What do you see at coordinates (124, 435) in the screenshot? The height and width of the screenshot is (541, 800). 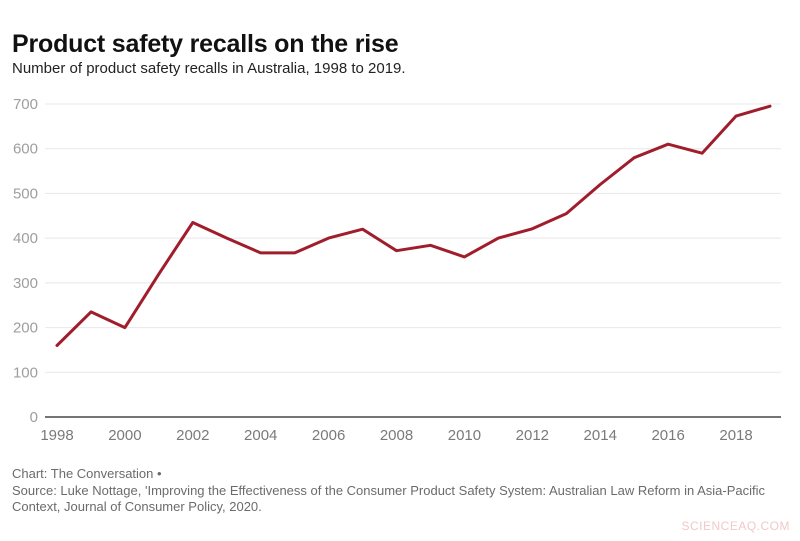 I see `x-tick-label: 2000` at bounding box center [124, 435].